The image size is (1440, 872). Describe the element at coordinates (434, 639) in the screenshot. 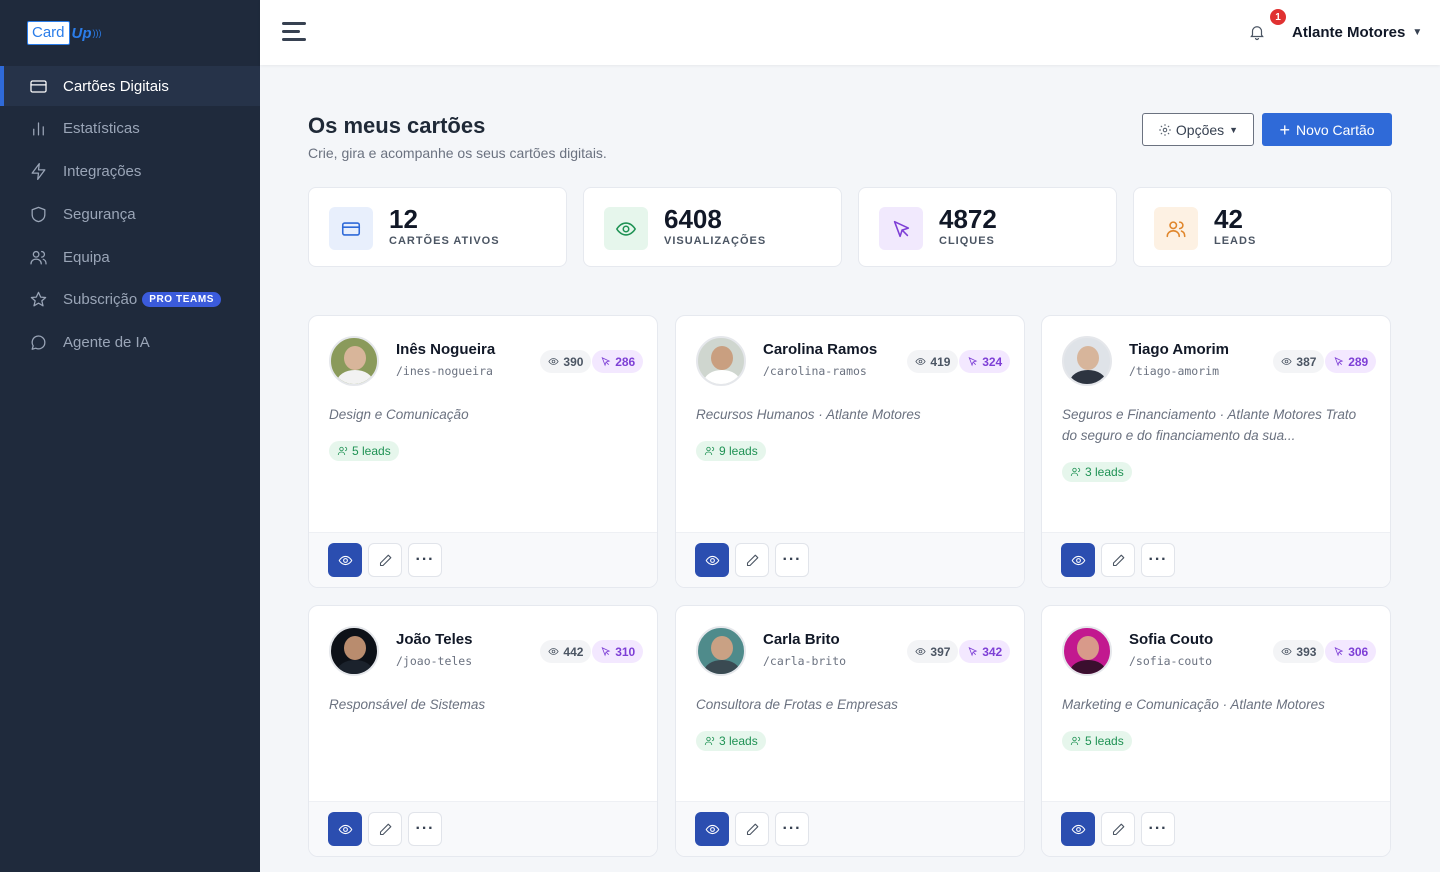

I see `card-name: João Teles` at that location.